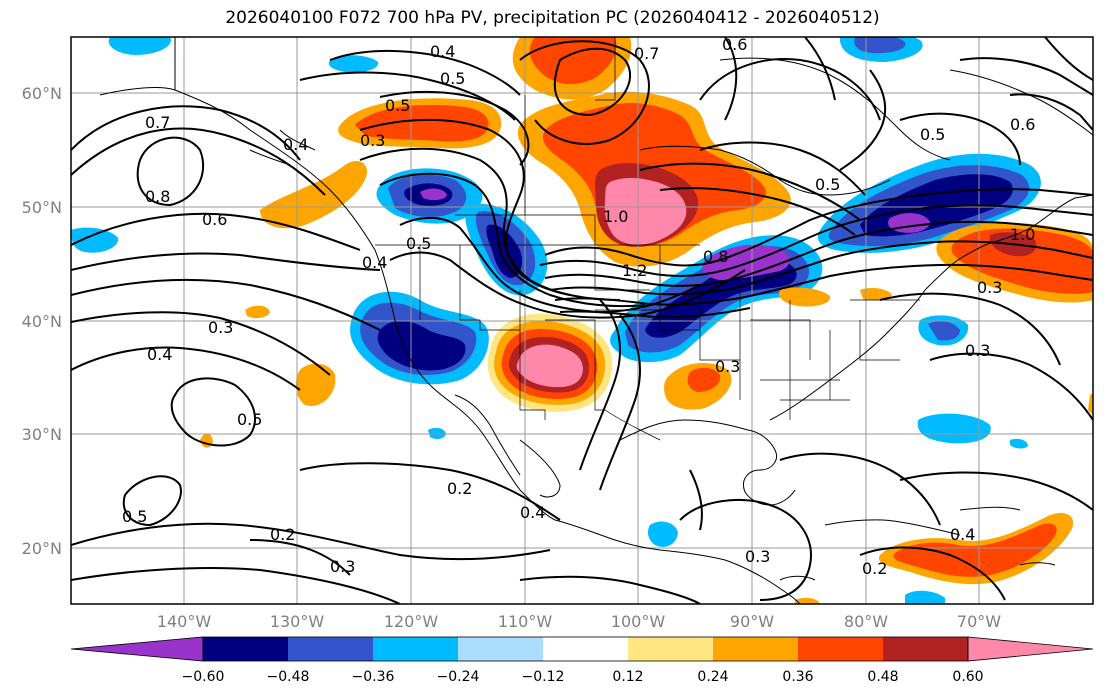 The width and height of the screenshot is (1105, 698). What do you see at coordinates (42, 548) in the screenshot?
I see `lat-label: 20°N` at bounding box center [42, 548].